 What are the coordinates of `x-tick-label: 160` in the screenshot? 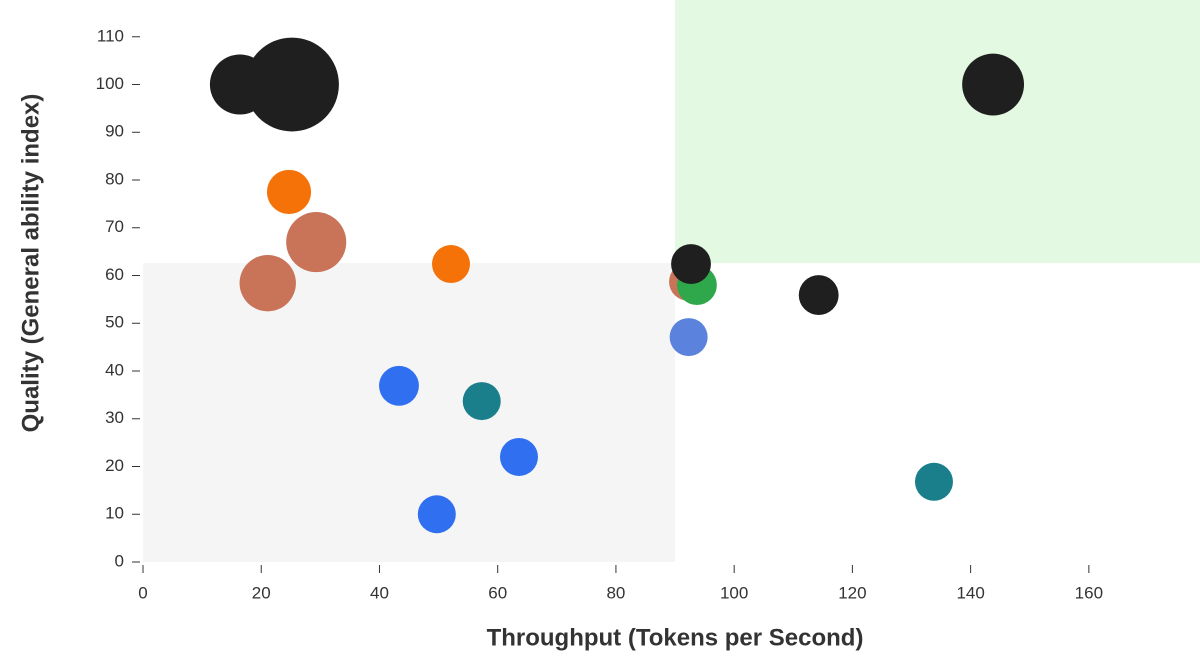 It's located at (1089, 592).